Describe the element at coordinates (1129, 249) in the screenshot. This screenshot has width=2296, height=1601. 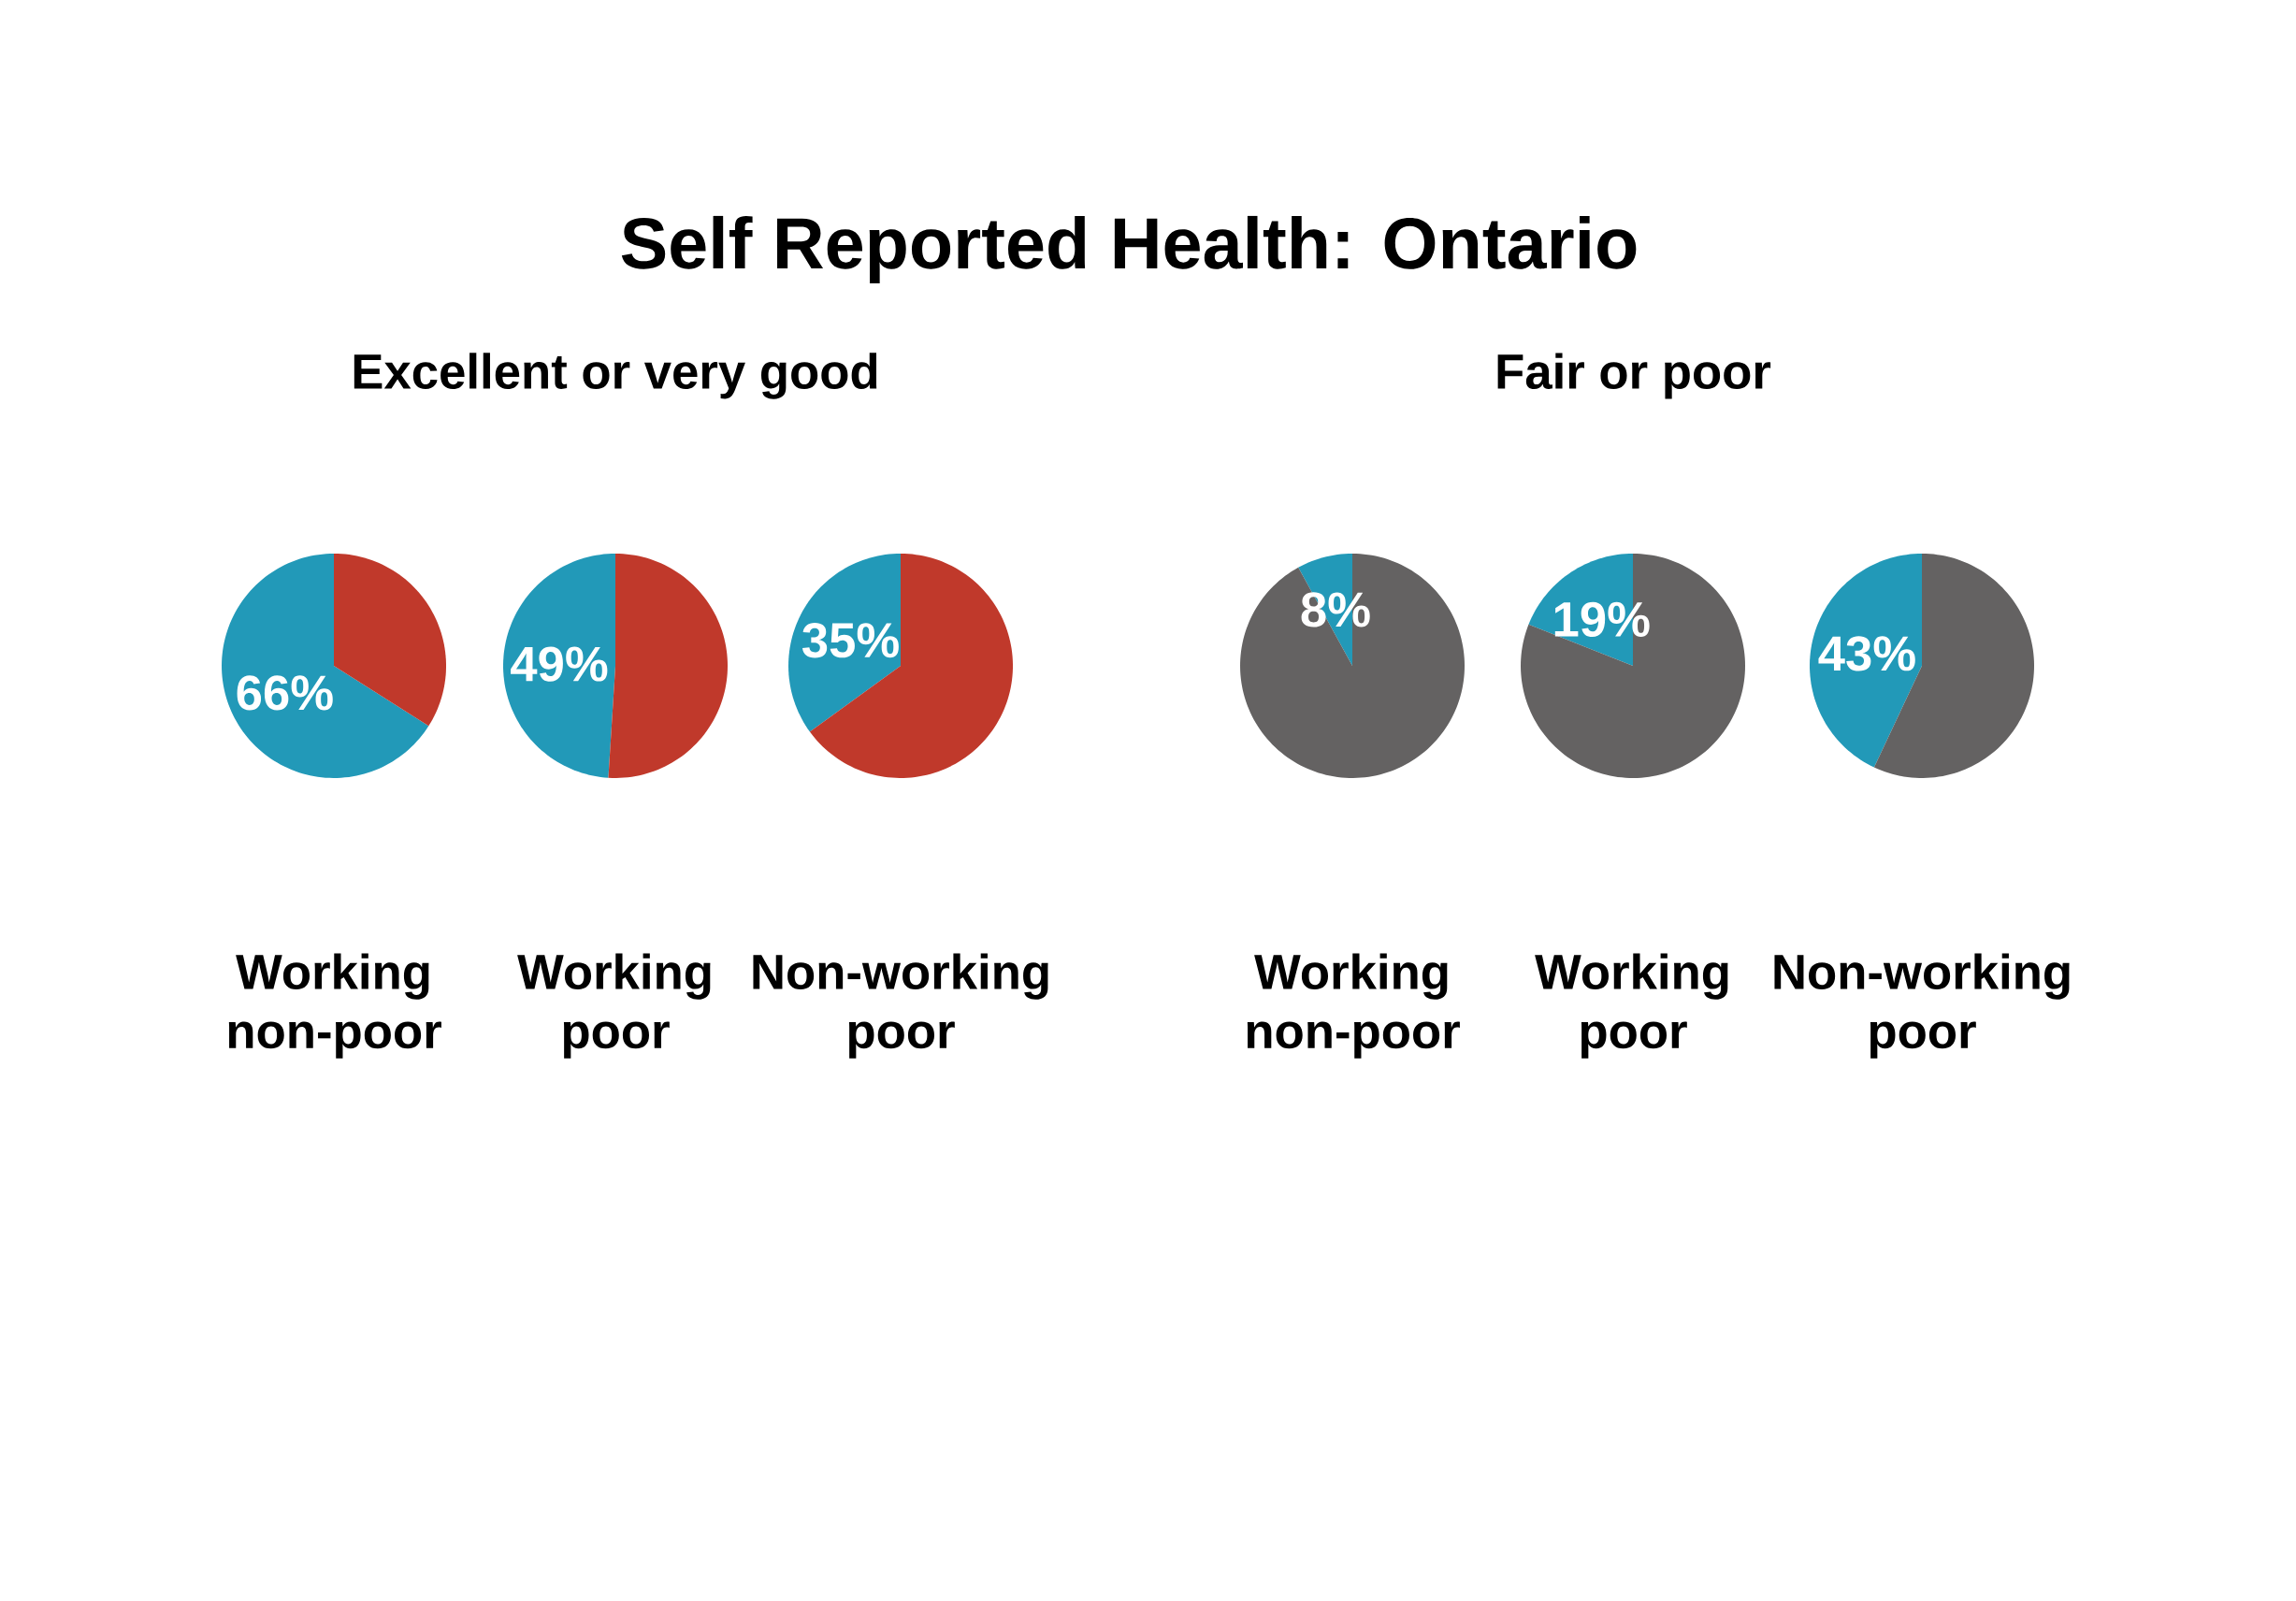
I see `text: Self Reported Health: Ontario` at that location.